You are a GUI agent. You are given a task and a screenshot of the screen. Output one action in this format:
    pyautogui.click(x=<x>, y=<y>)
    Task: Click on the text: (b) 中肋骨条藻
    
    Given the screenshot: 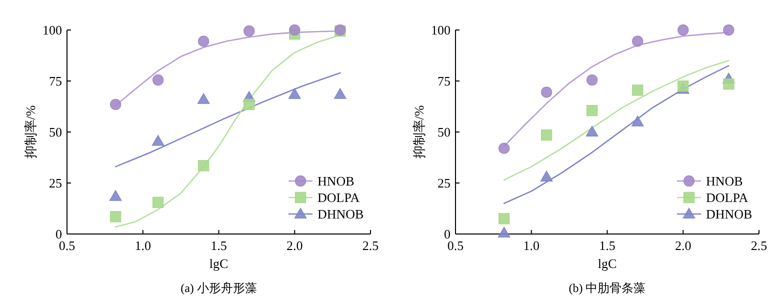 What is the action you would take?
    pyautogui.click(x=607, y=288)
    